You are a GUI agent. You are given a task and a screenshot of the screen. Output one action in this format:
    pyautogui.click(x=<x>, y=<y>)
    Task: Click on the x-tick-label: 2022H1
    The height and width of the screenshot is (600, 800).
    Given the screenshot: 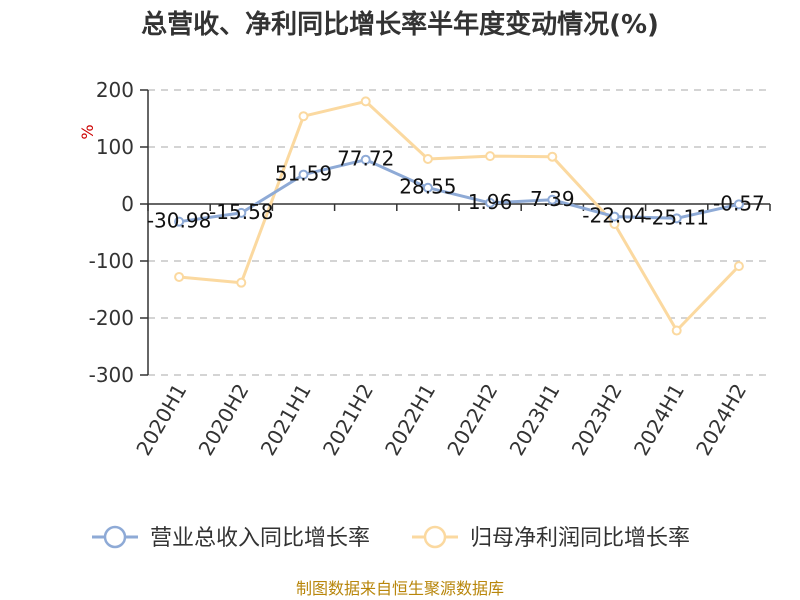 What is the action you would take?
    pyautogui.click(x=410, y=420)
    